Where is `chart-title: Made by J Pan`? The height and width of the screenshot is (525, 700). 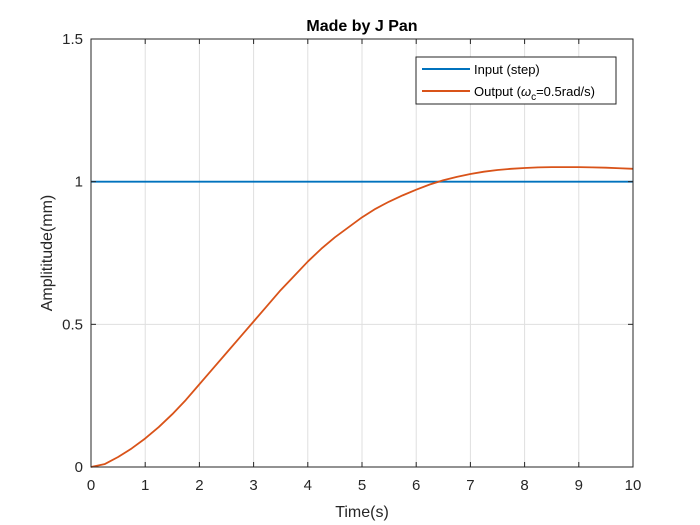
chart-title: Made by J Pan is located at coordinates (361, 26).